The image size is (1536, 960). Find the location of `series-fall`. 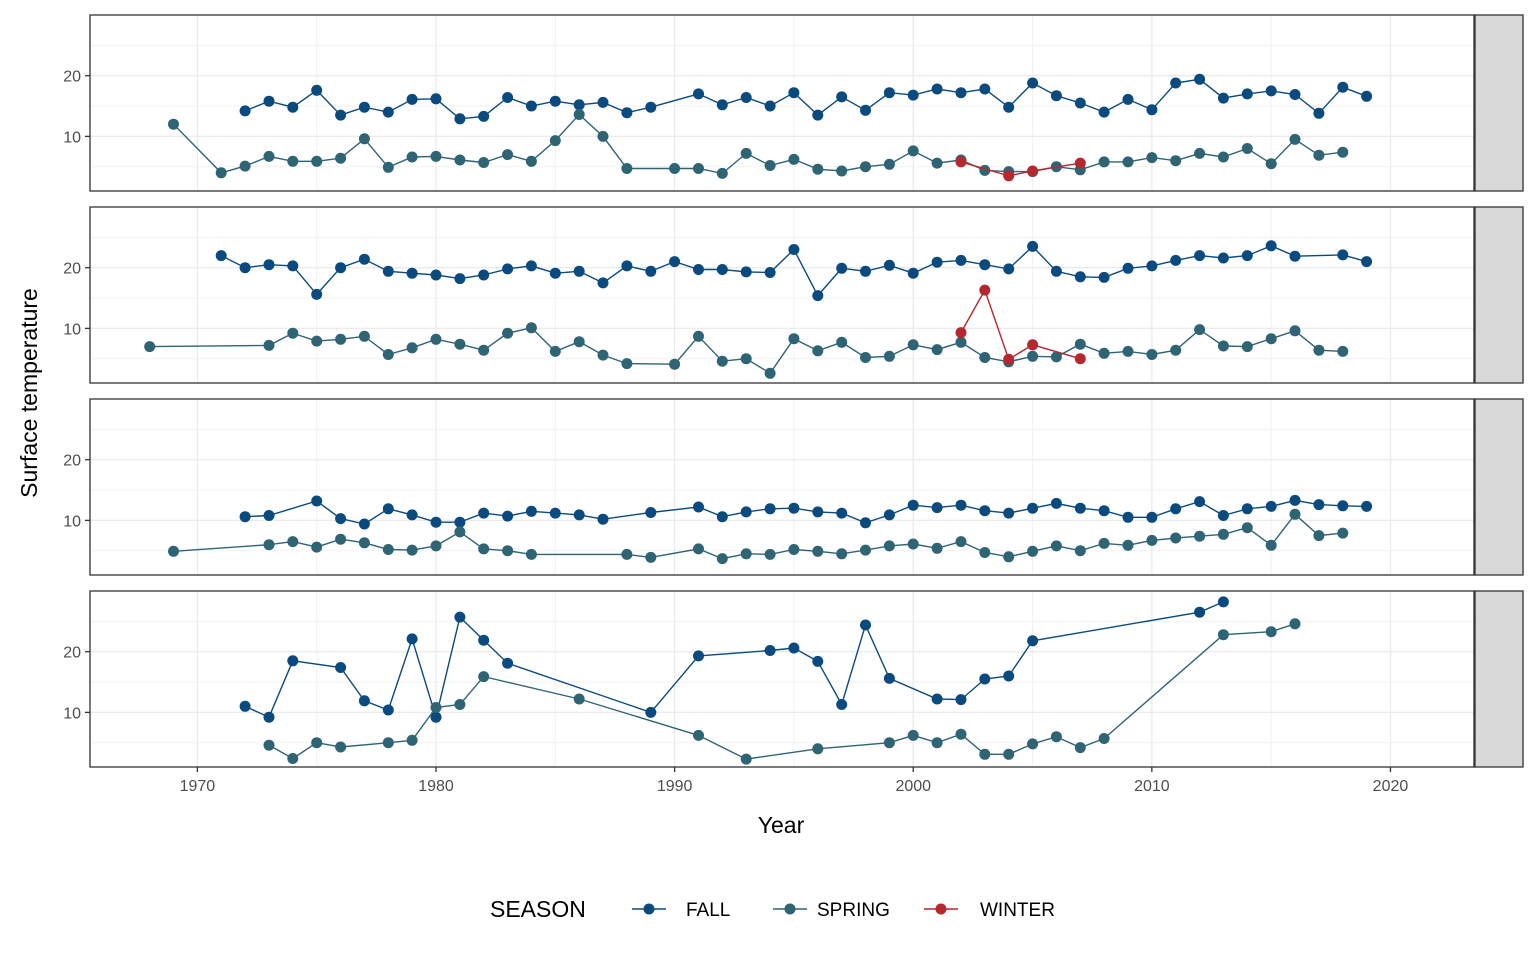

series-fall is located at coordinates (806, 512).